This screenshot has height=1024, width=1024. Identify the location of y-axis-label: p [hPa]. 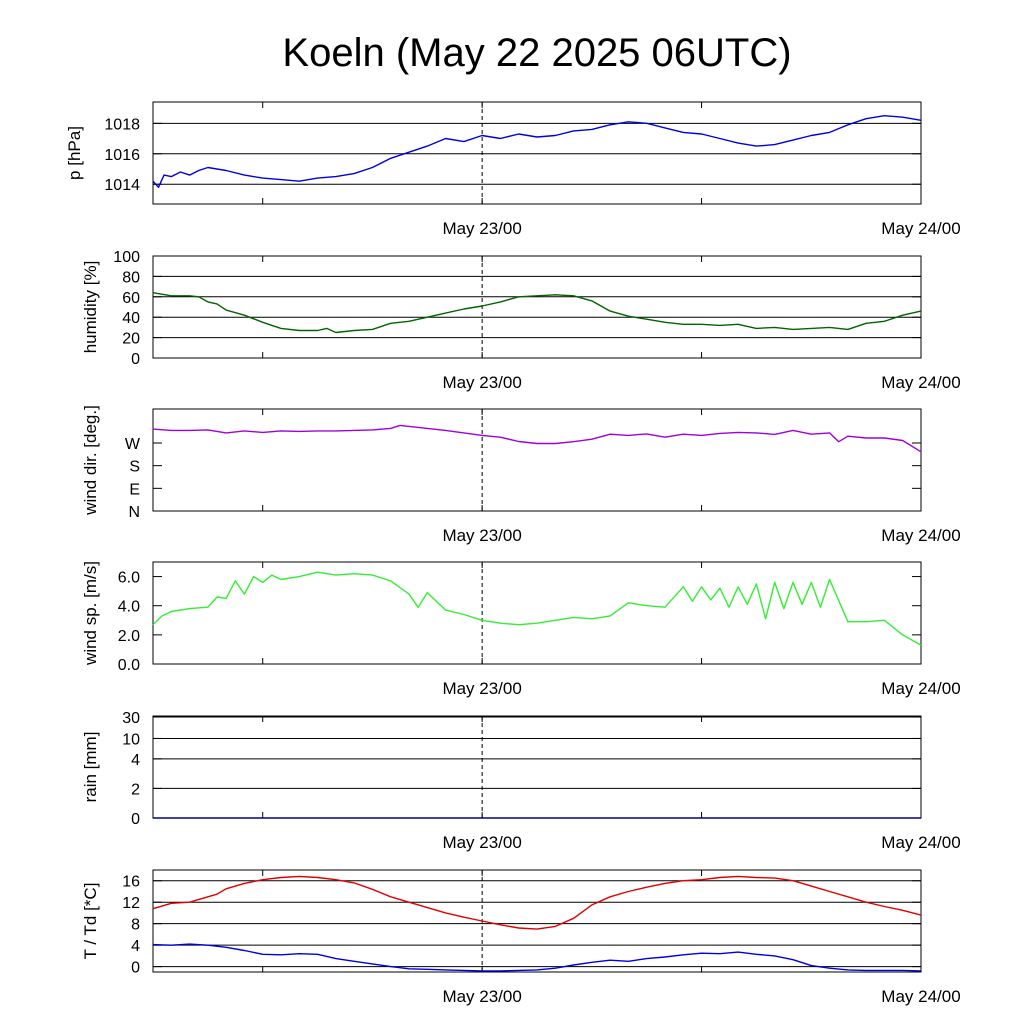
(74, 153).